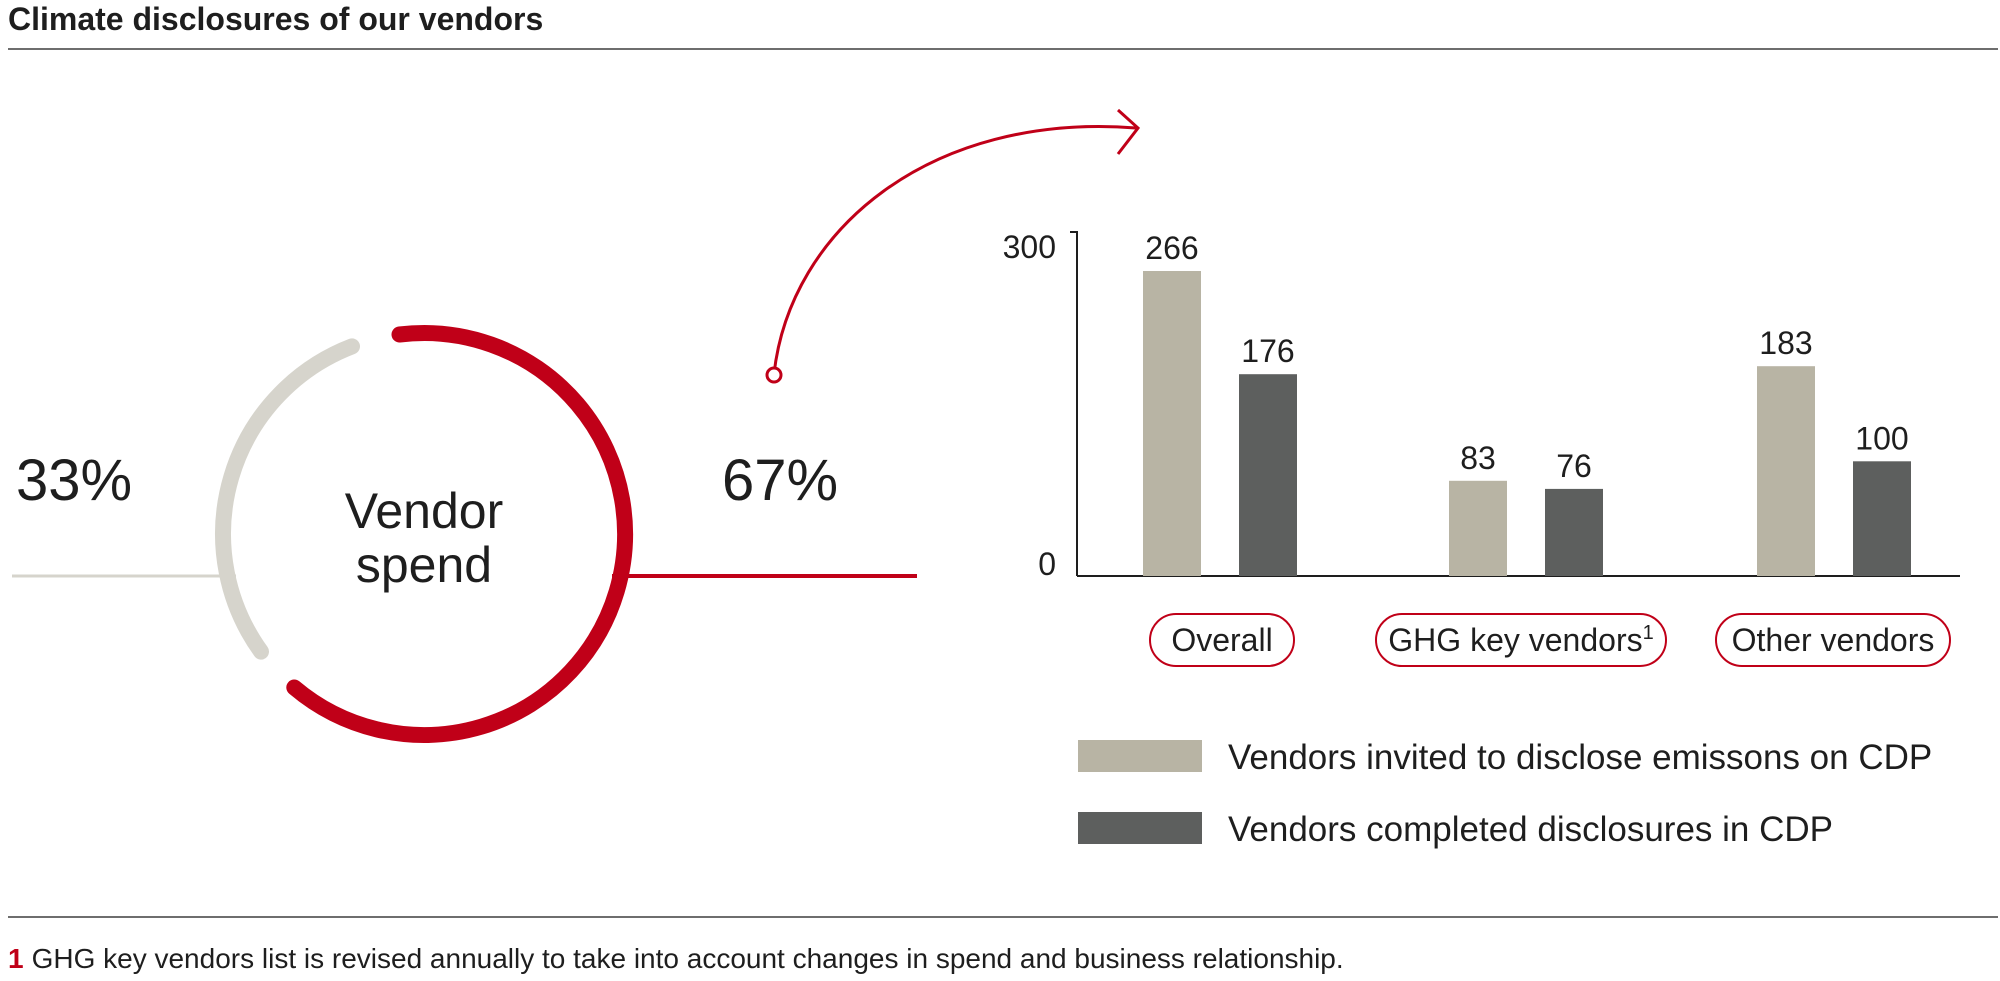  I want to click on arrow-origin-dot, so click(774, 375).